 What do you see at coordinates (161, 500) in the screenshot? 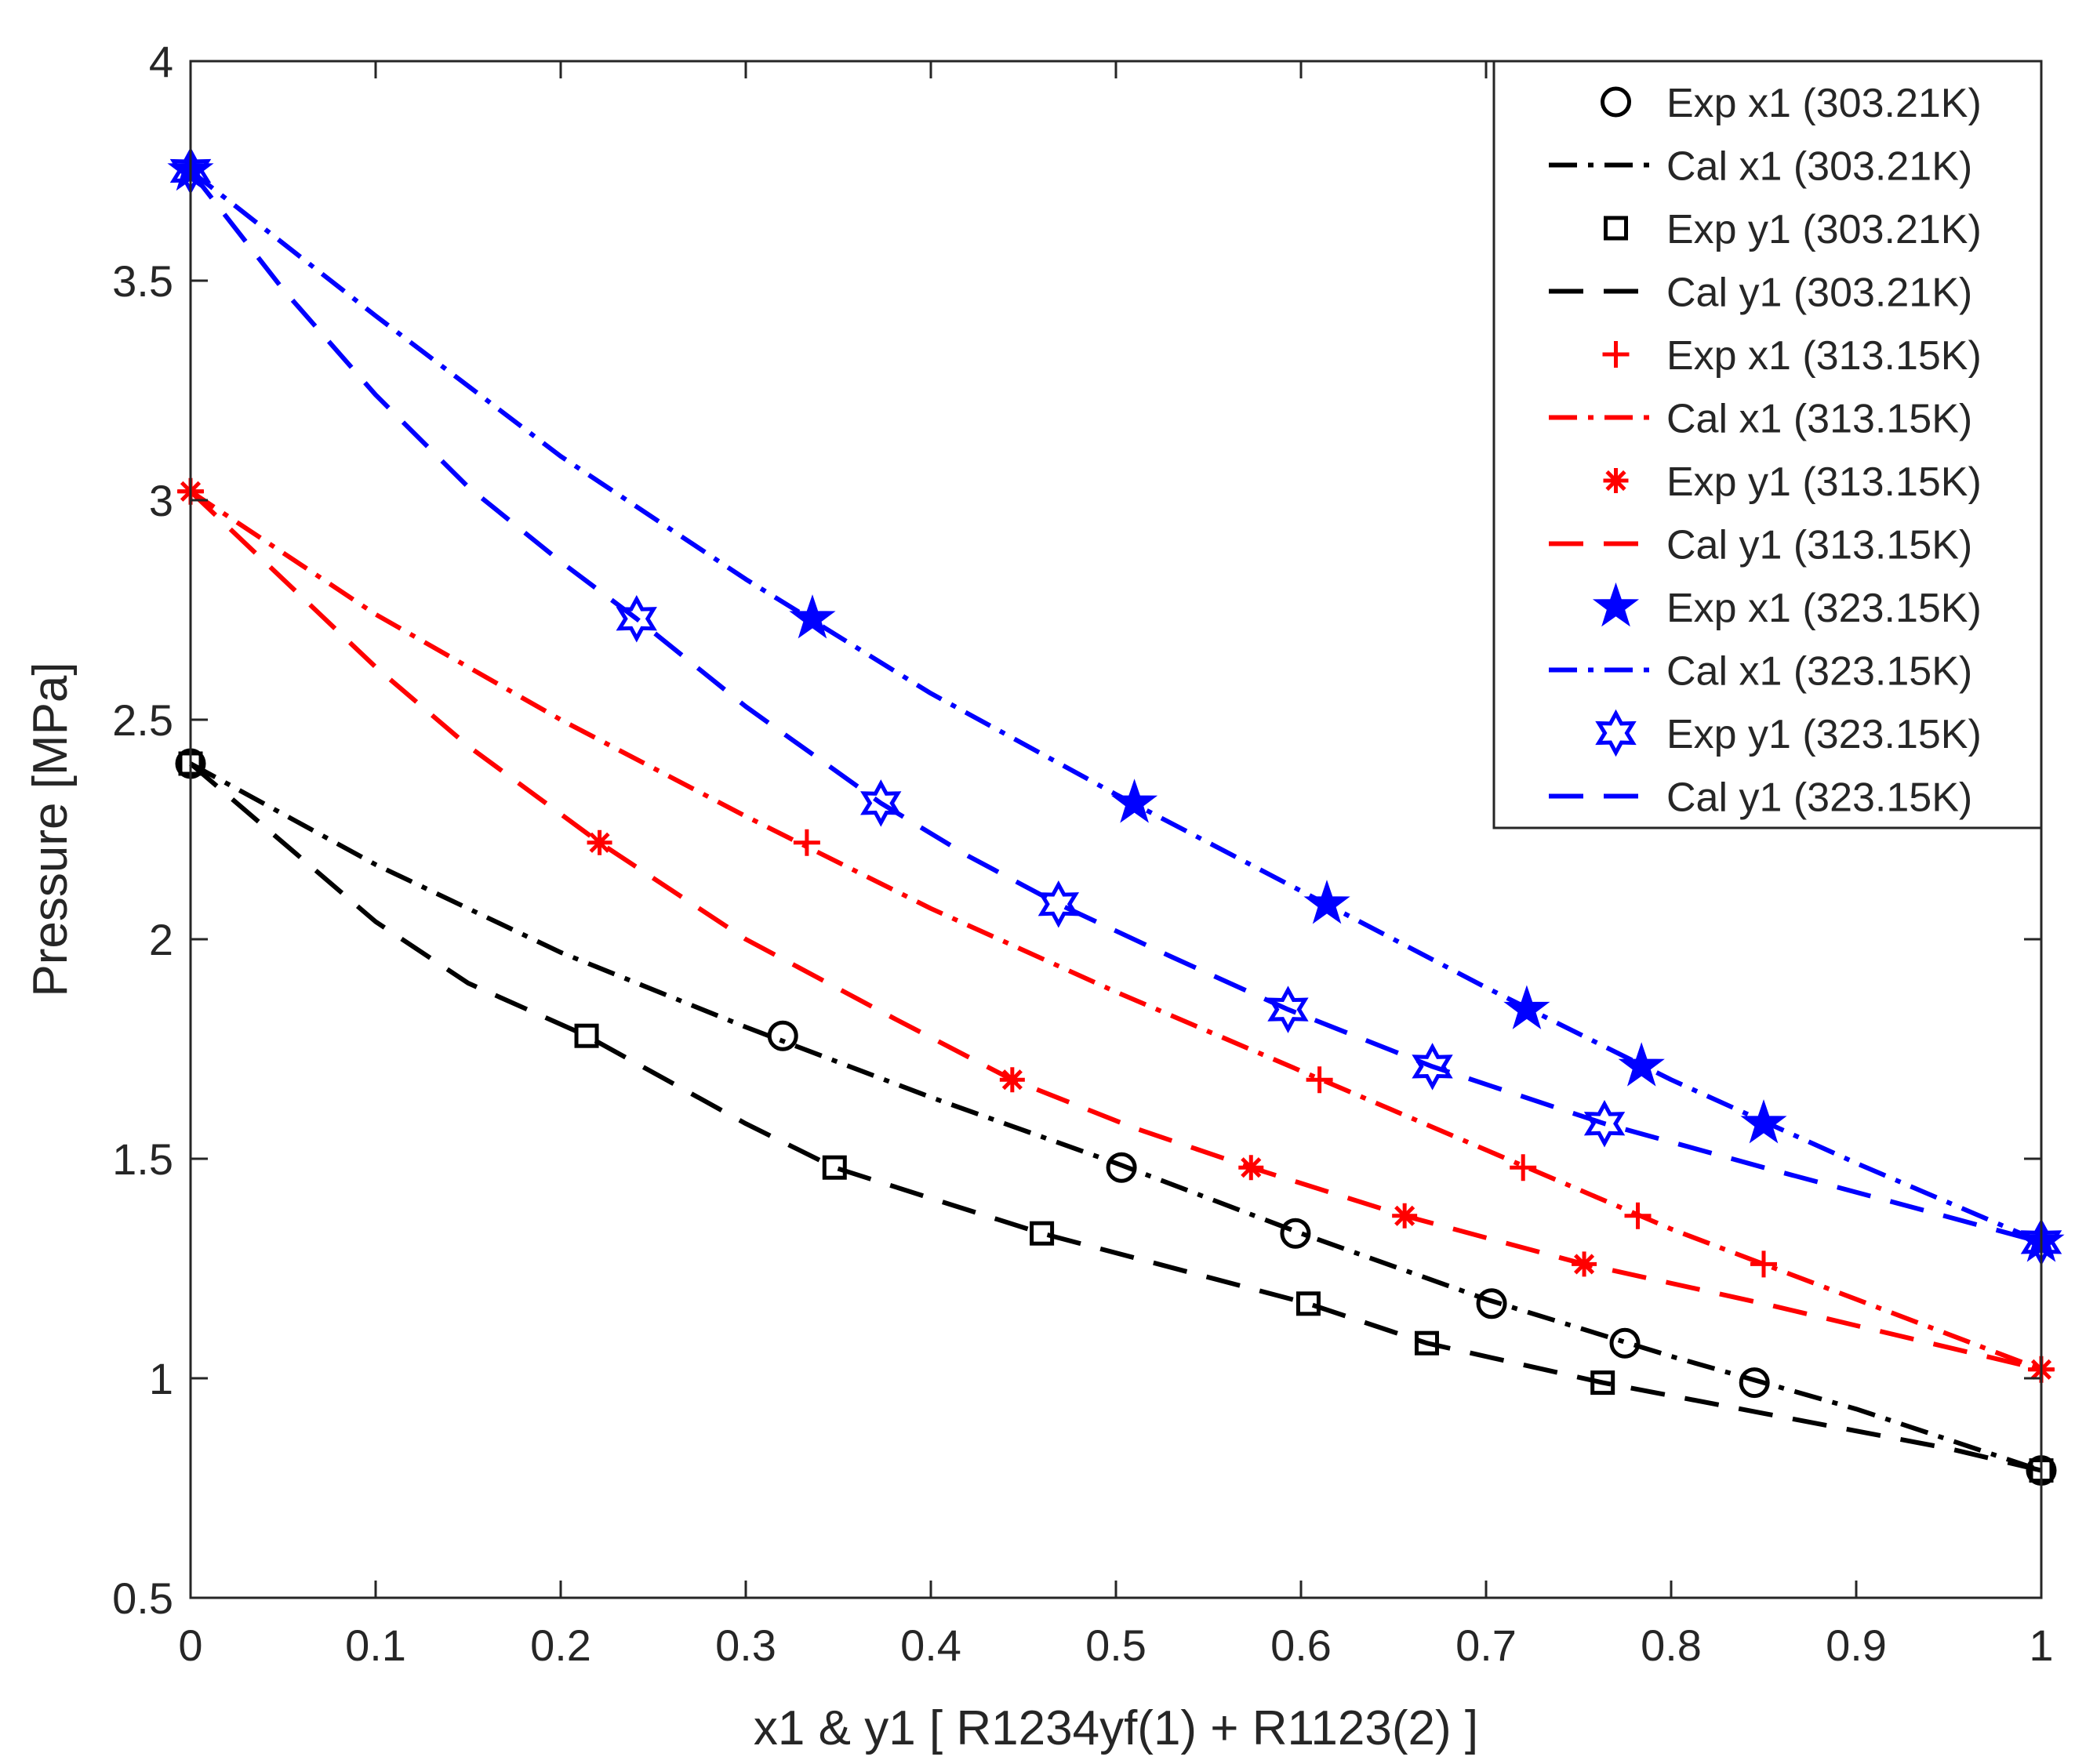
I see `y-tick-label: 3` at bounding box center [161, 500].